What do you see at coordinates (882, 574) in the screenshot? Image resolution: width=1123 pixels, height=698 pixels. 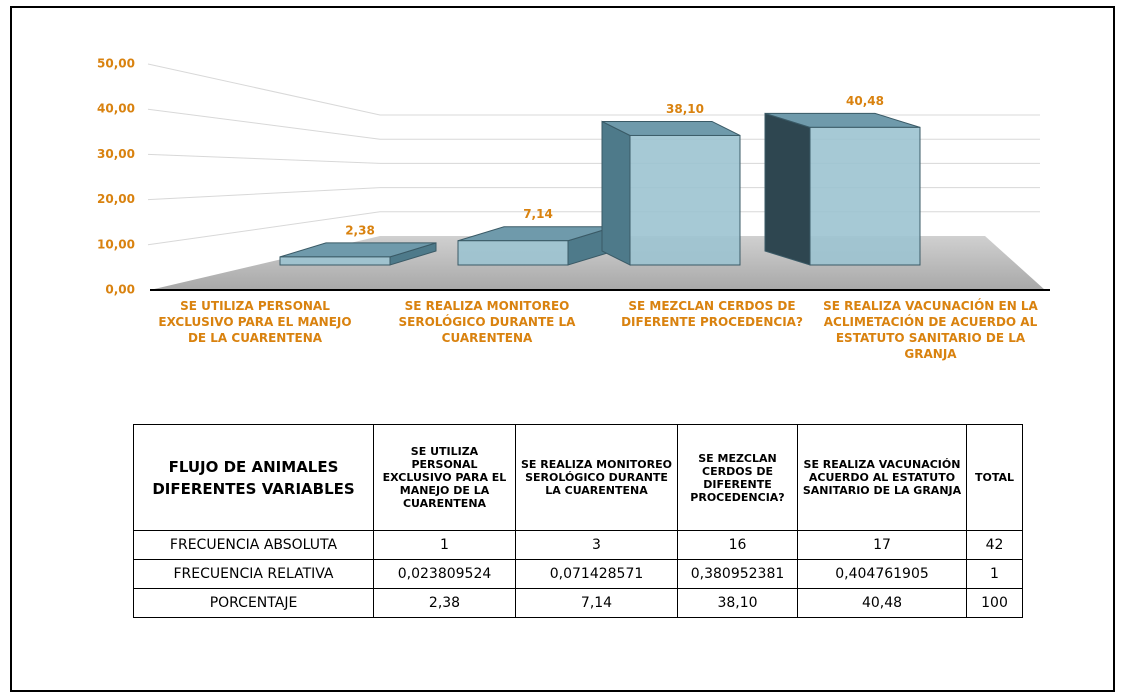 I see `table-cell: 0,404761905` at bounding box center [882, 574].